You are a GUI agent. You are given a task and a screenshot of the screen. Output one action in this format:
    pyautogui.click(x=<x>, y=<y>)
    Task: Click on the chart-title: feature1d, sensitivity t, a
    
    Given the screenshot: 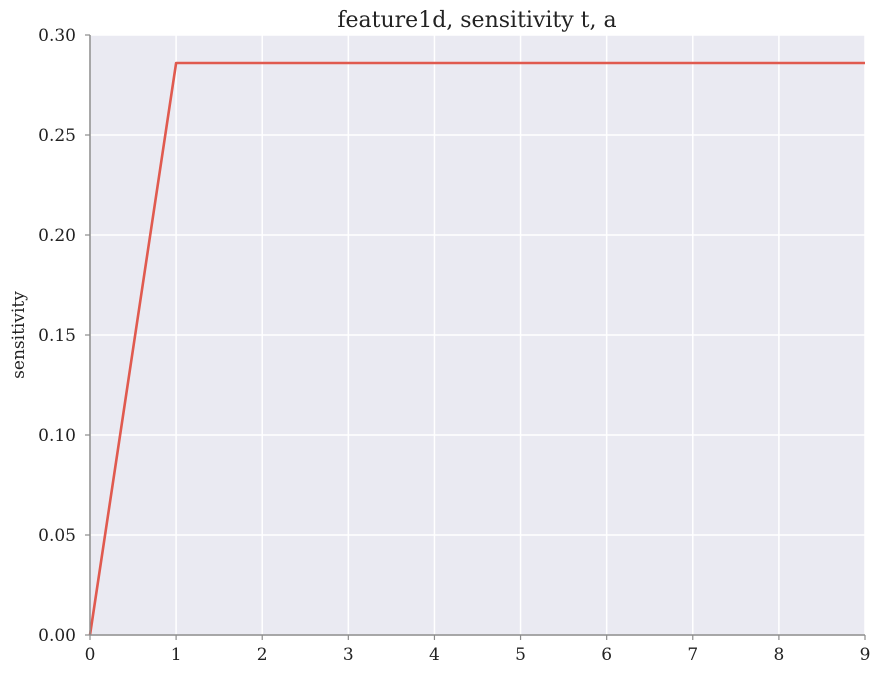 What is the action you would take?
    pyautogui.click(x=476, y=20)
    